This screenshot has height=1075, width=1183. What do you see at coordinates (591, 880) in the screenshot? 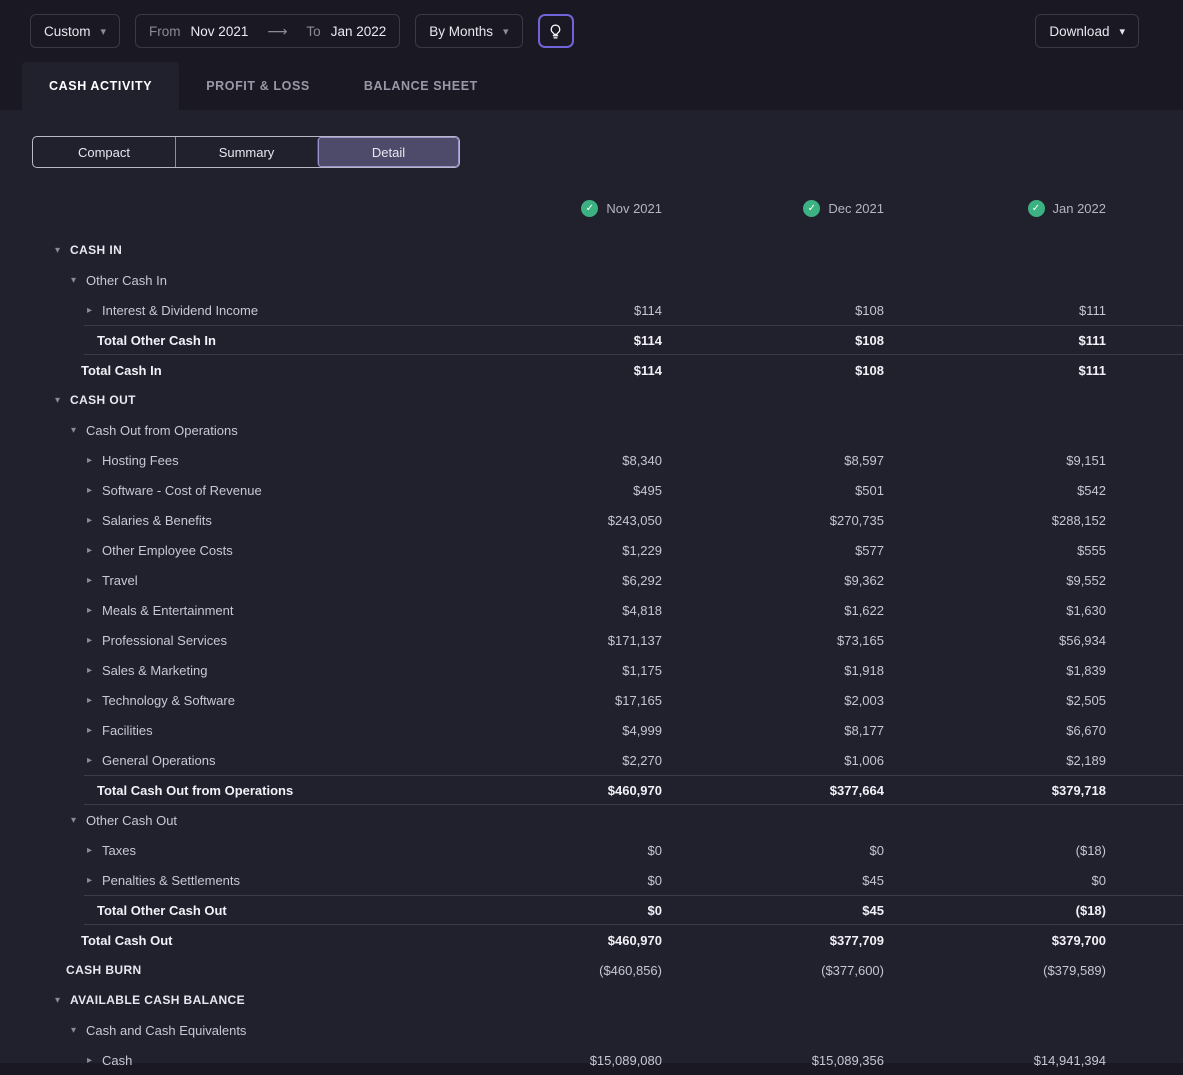
I see `table-row-penalties-settlements: ▸ Penalties & Settlements $0 $45 $0` at bounding box center [591, 880].